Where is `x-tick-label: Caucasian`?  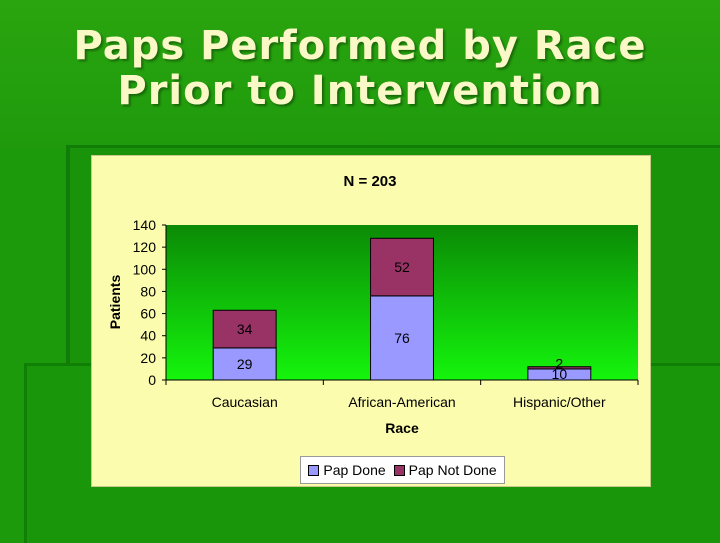
x-tick-label: Caucasian is located at coordinates (245, 402).